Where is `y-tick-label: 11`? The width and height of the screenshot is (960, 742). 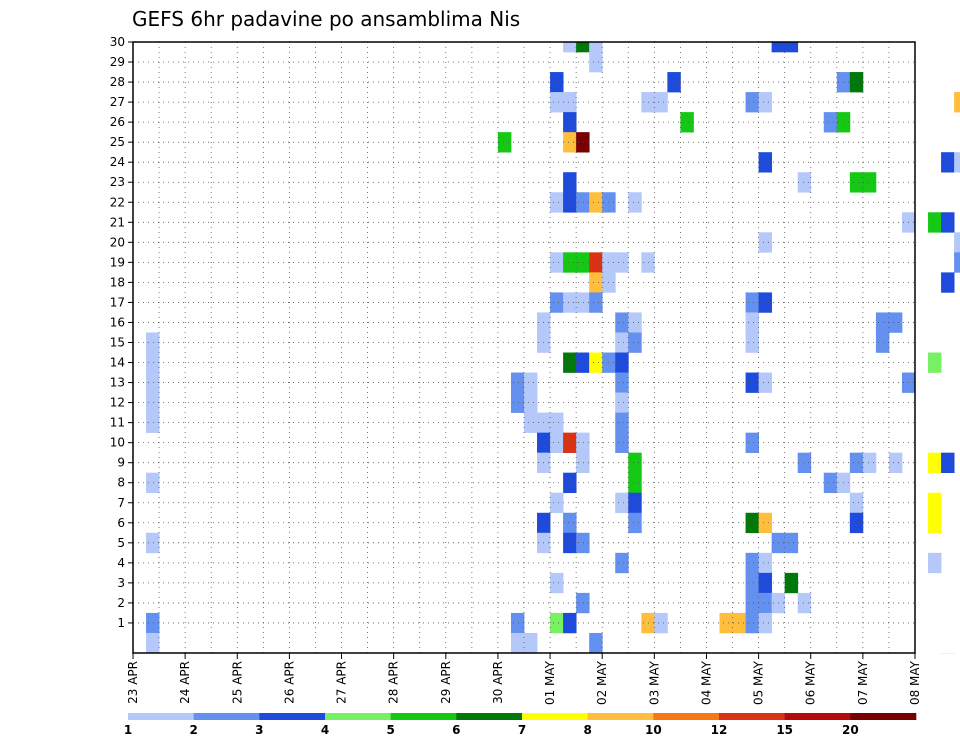
y-tick-label: 11 is located at coordinates (117, 423).